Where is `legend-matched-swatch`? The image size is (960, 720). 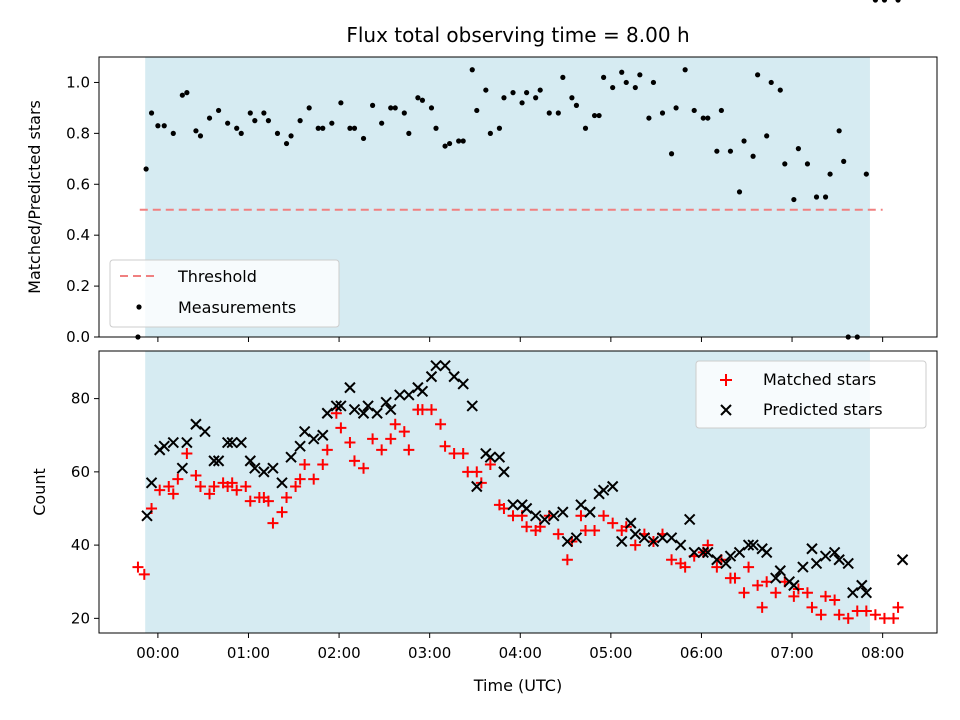
legend-matched-swatch is located at coordinates (726, 380).